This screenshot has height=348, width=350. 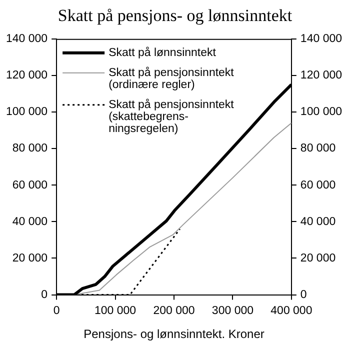 What do you see at coordinates (27, 76) in the screenshot?
I see `y-tick-label: 120 000` at bounding box center [27, 76].